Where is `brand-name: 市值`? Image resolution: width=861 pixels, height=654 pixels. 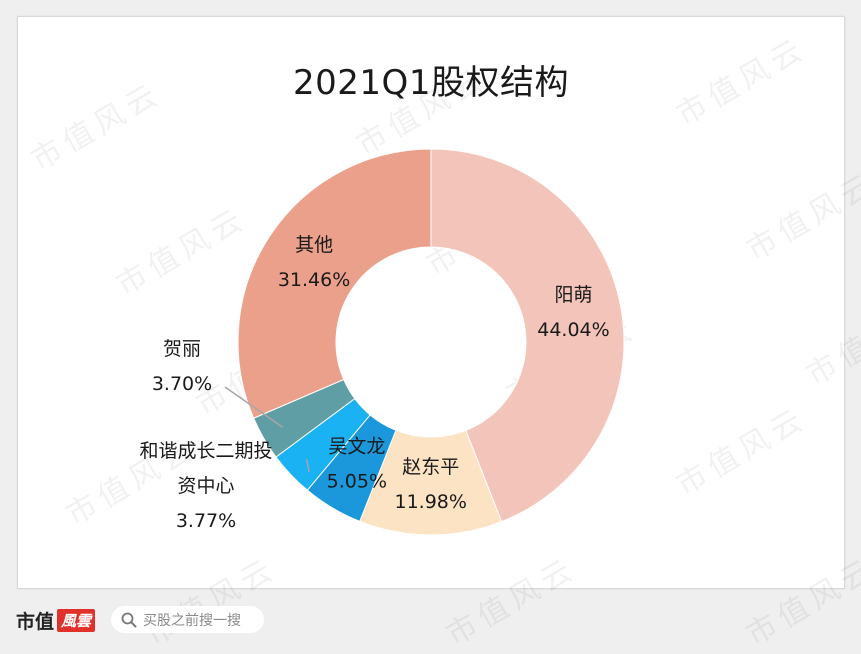
brand-name: 市值 is located at coordinates (35, 621).